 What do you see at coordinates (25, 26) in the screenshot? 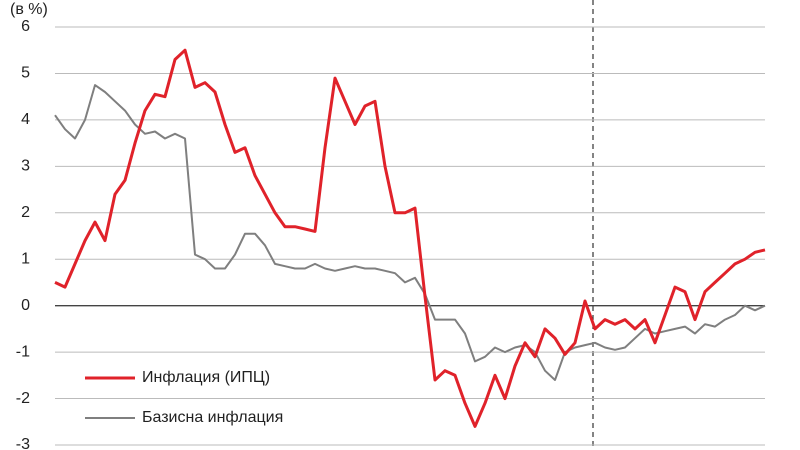
I see `y-tick-label: 6` at bounding box center [25, 26].